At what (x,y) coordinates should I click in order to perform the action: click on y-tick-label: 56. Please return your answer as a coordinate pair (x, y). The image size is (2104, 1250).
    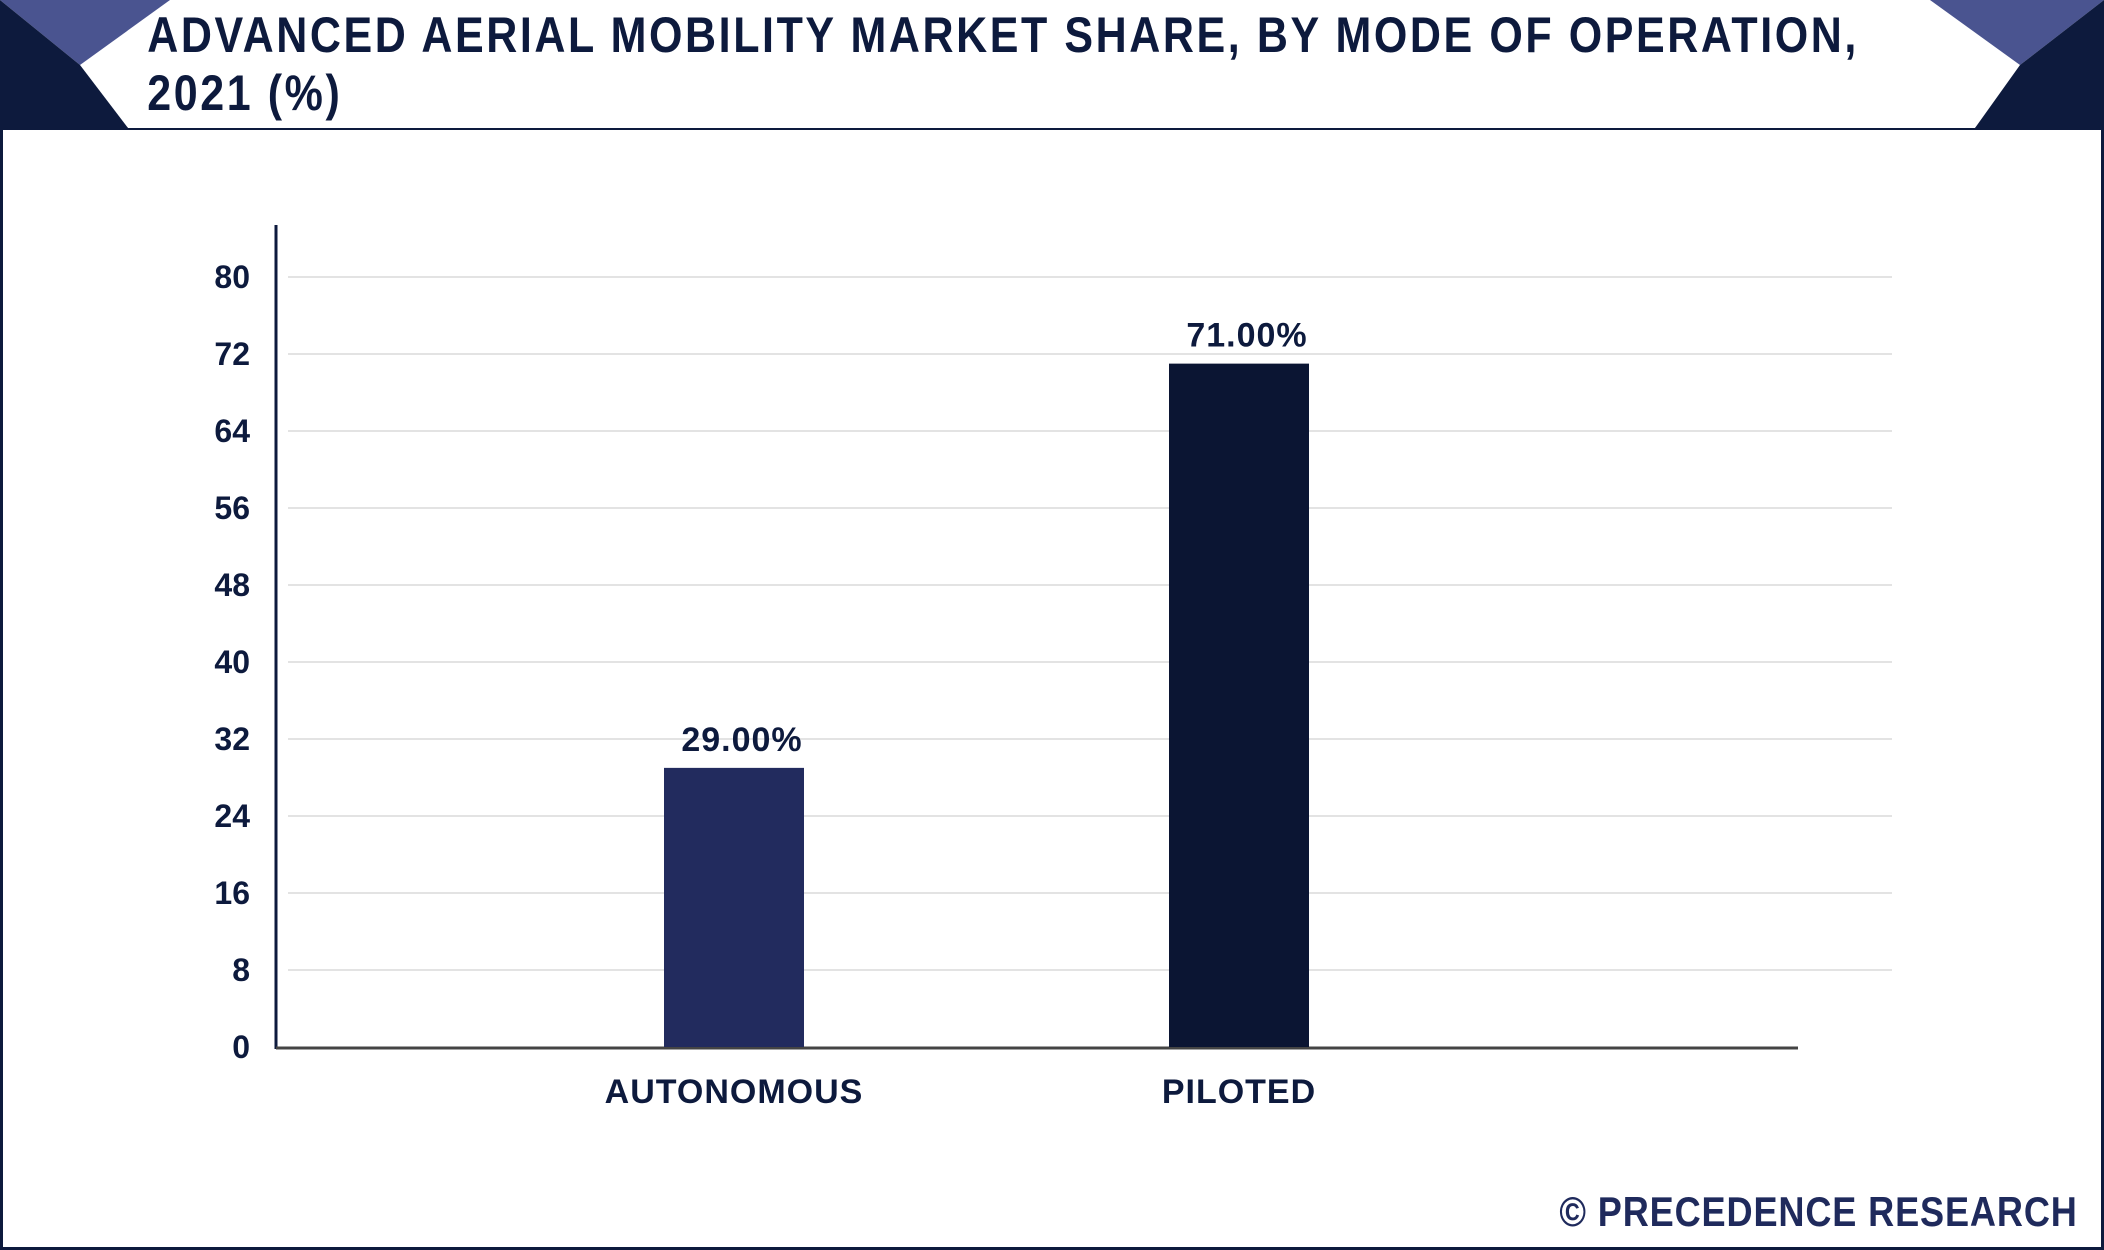
    Looking at the image, I should click on (232, 508).